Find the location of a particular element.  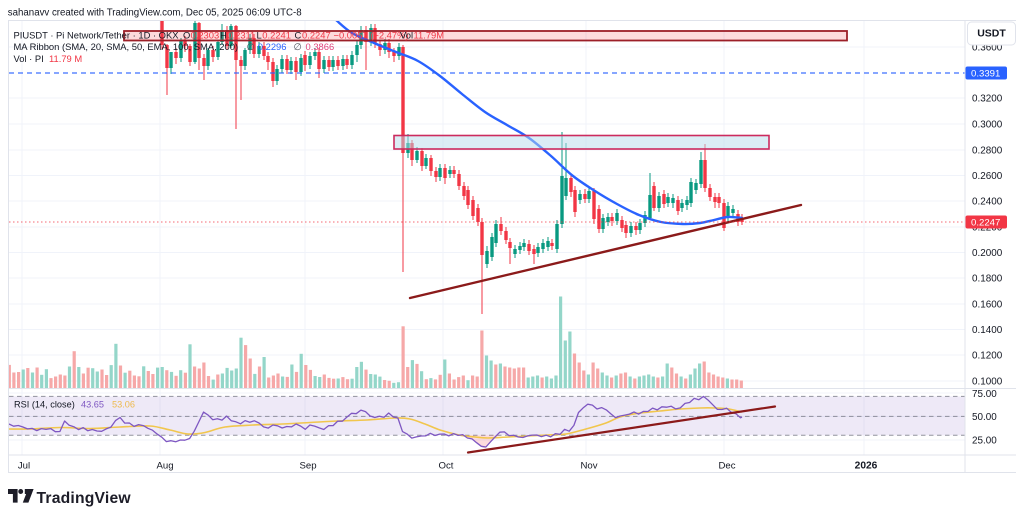

svg-text: 0.2400 is located at coordinates (987, 201).